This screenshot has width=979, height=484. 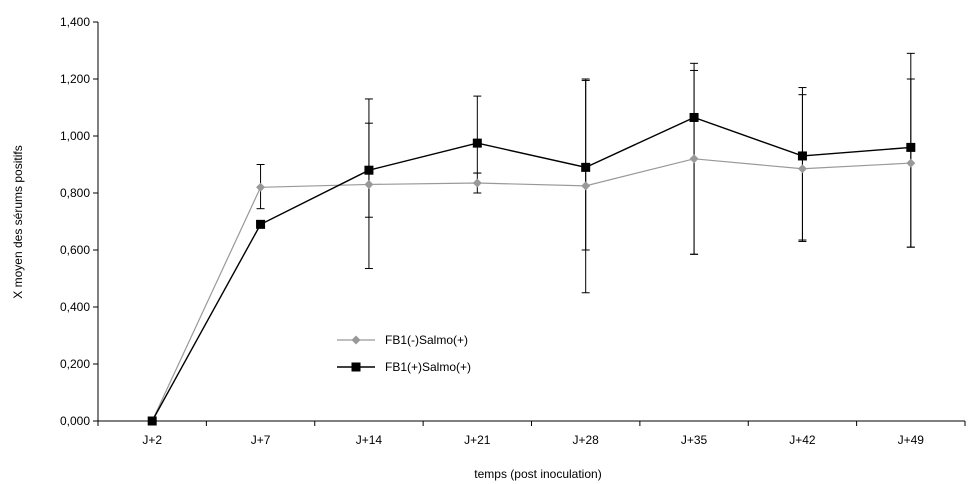 What do you see at coordinates (75, 364) in the screenshot?
I see `y-tick-label: 0,200` at bounding box center [75, 364].